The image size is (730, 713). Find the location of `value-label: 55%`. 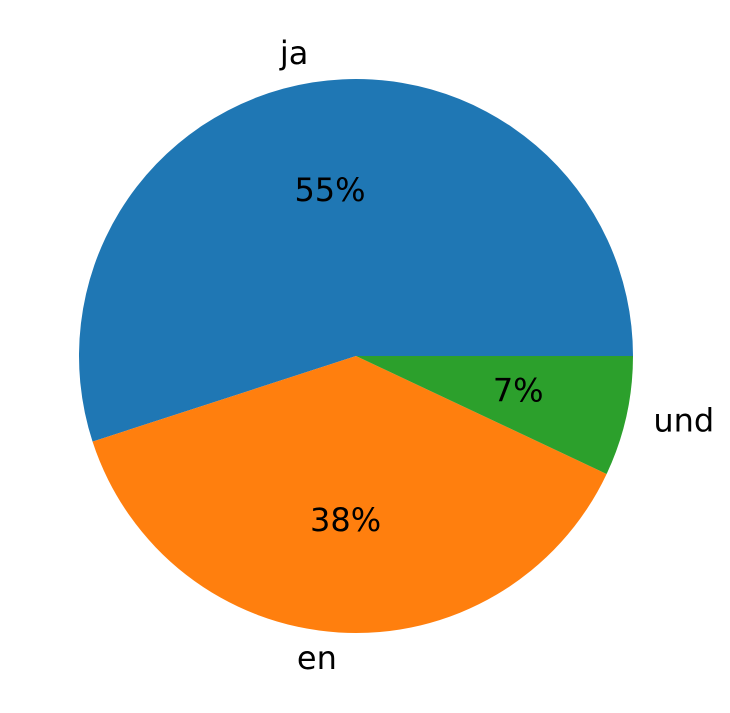

value-label: 55% is located at coordinates (329, 190).